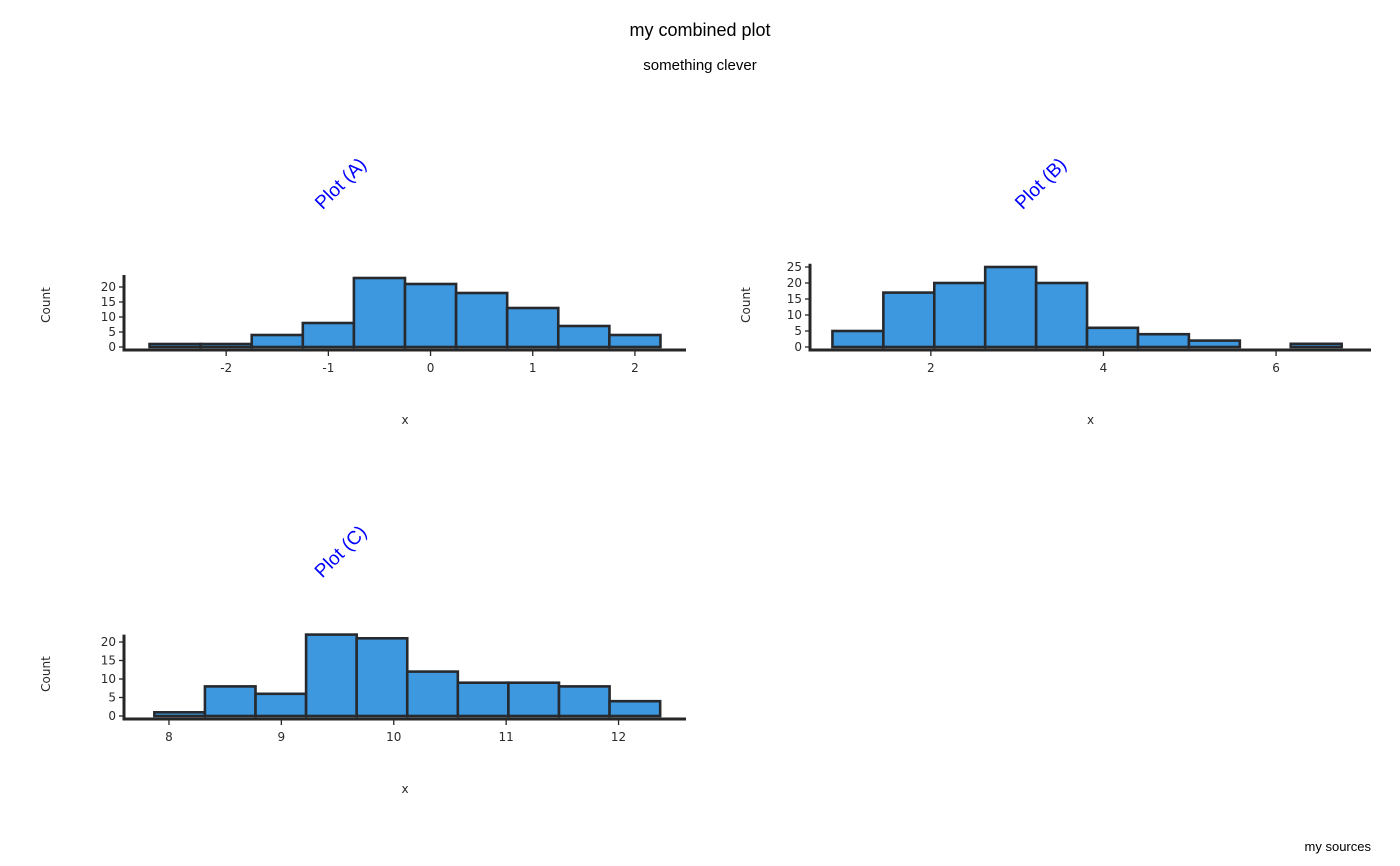  I want to click on page-title: my combined plot, so click(700, 30).